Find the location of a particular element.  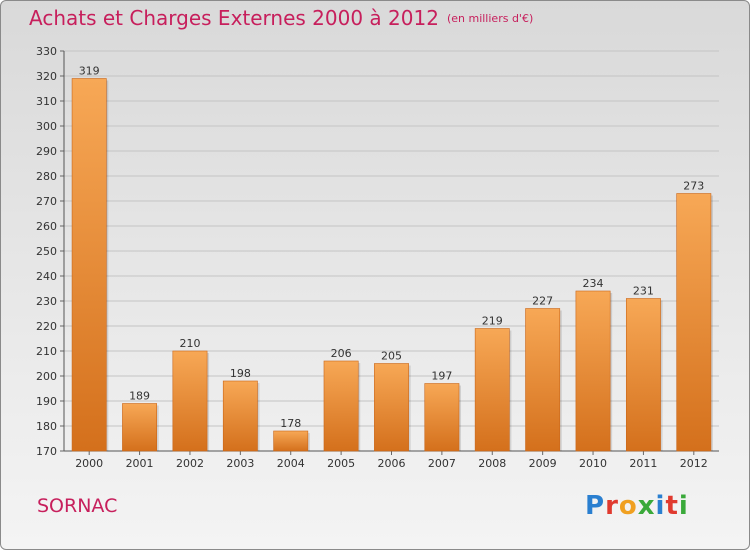

x-tick-label: 2004 is located at coordinates (291, 463).